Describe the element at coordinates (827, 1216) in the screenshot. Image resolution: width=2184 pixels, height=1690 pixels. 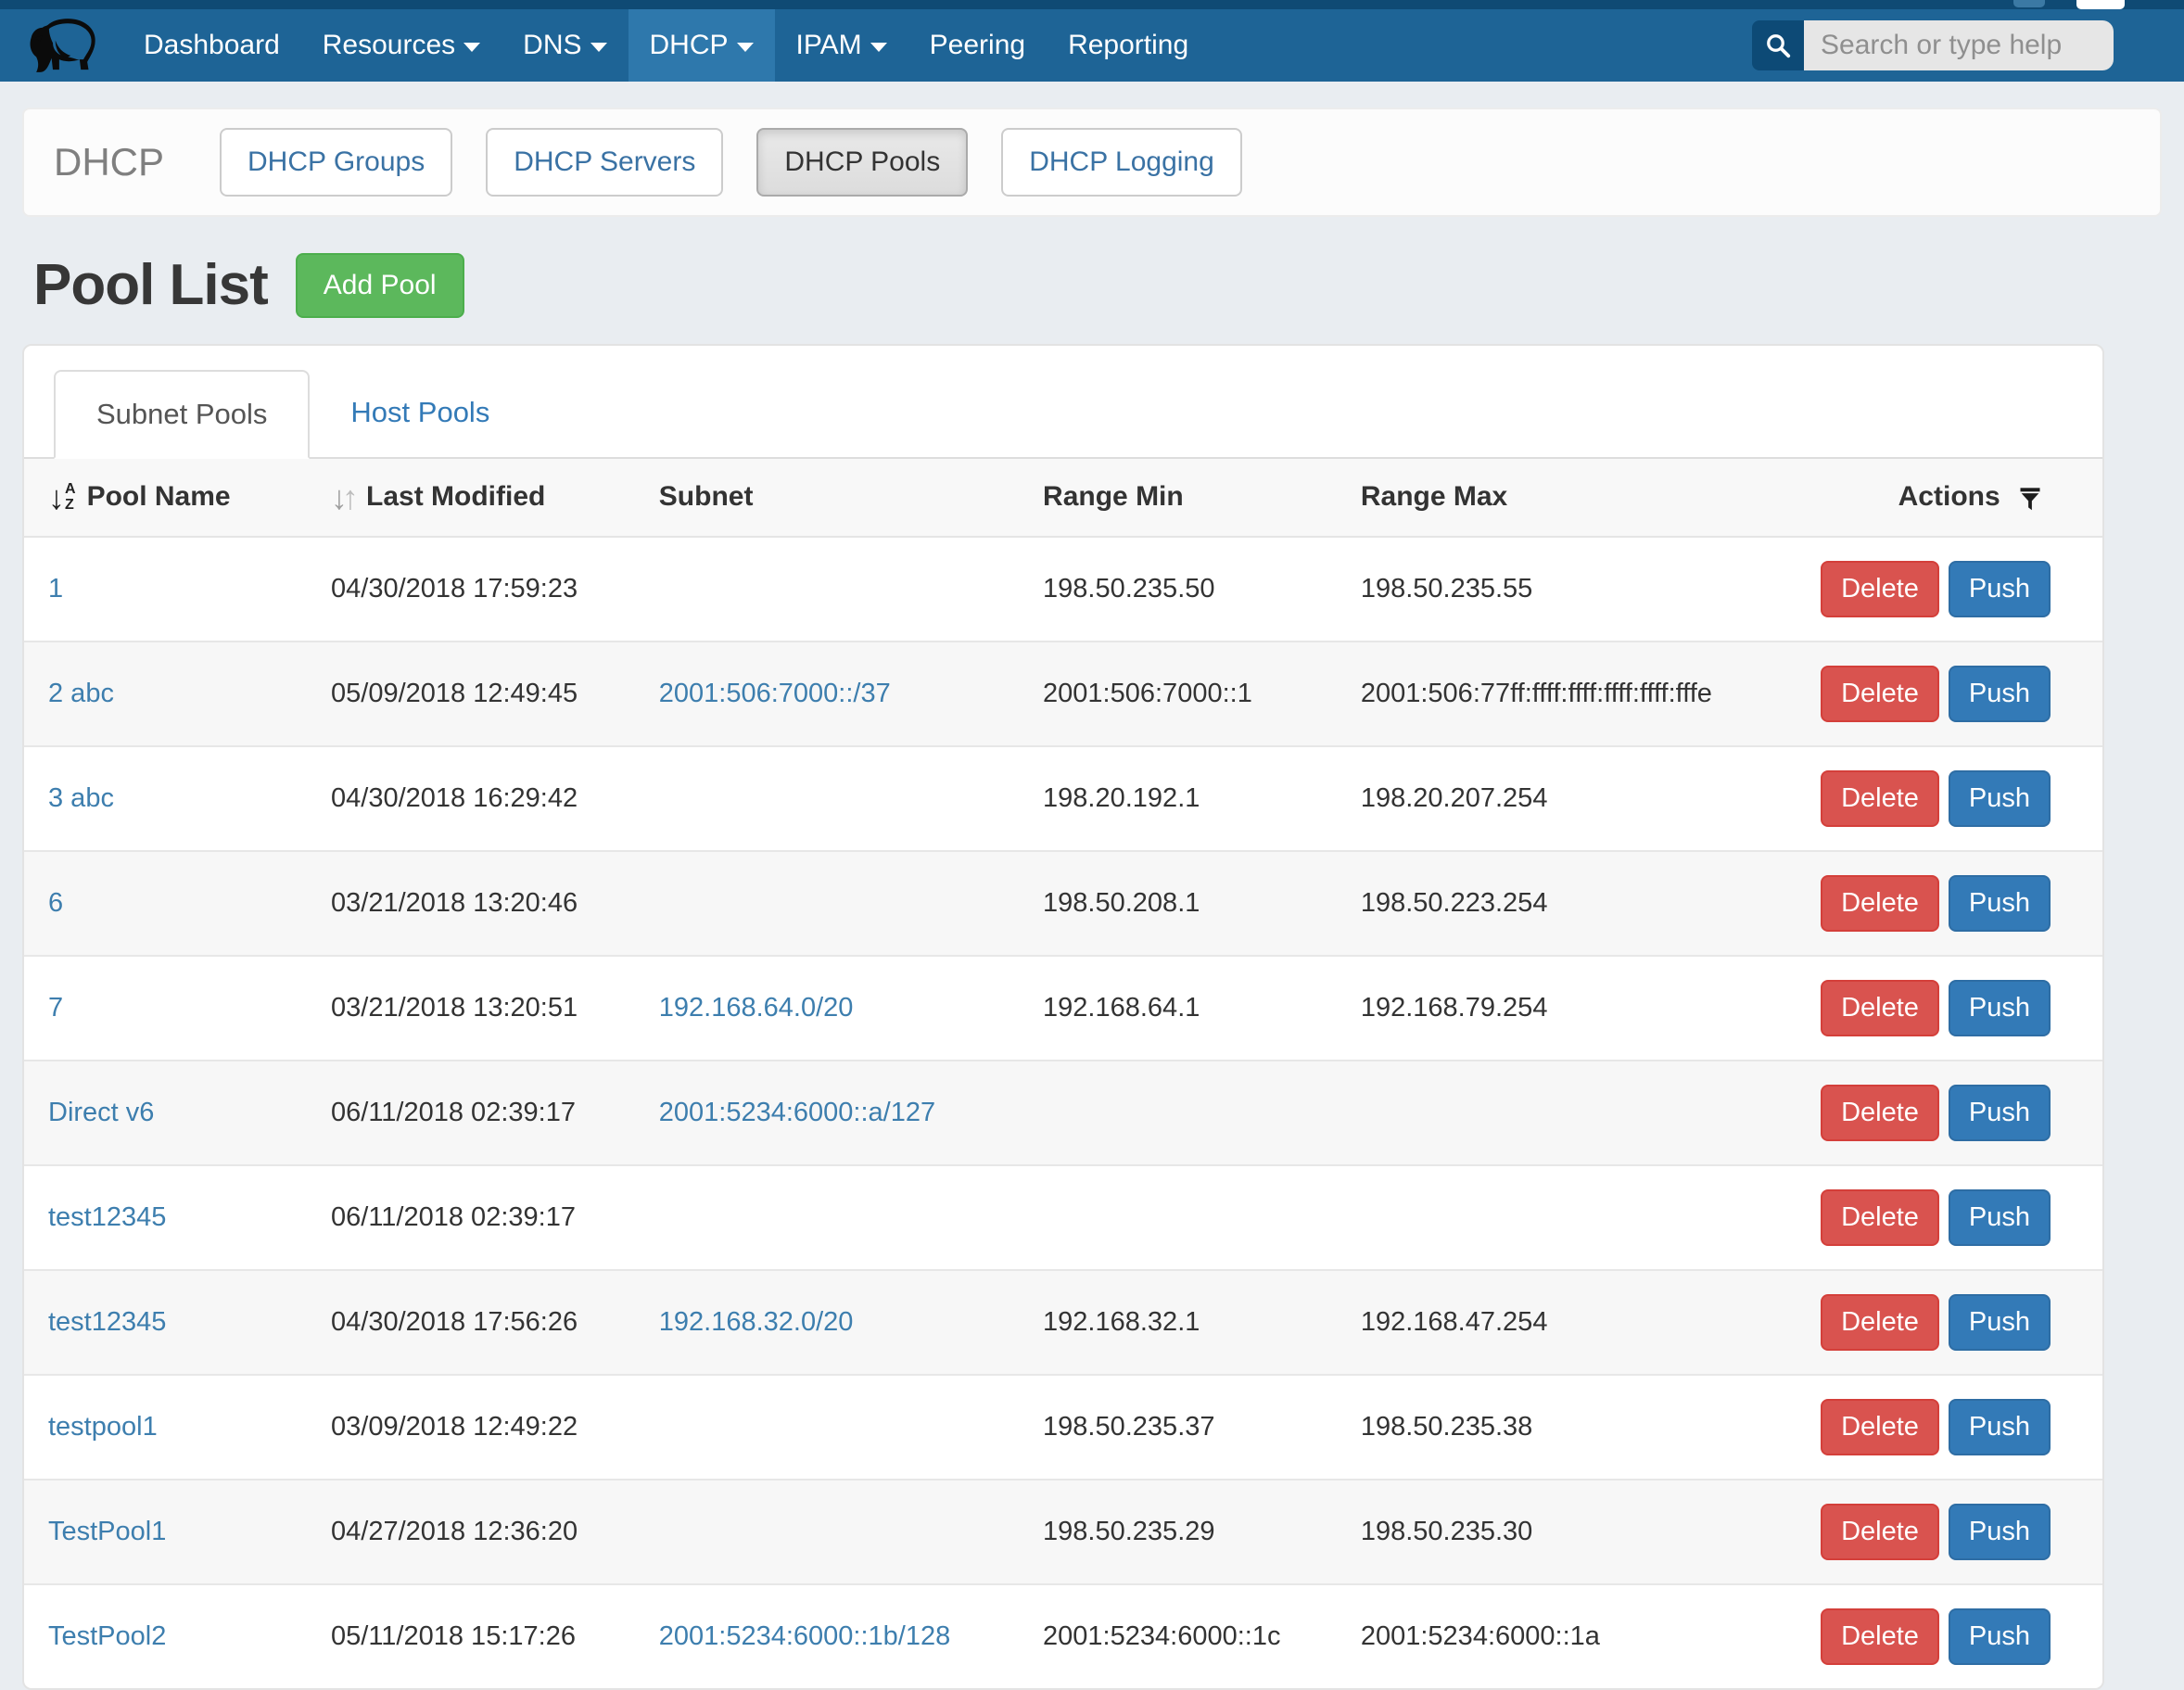
I see `subnet-cell` at that location.